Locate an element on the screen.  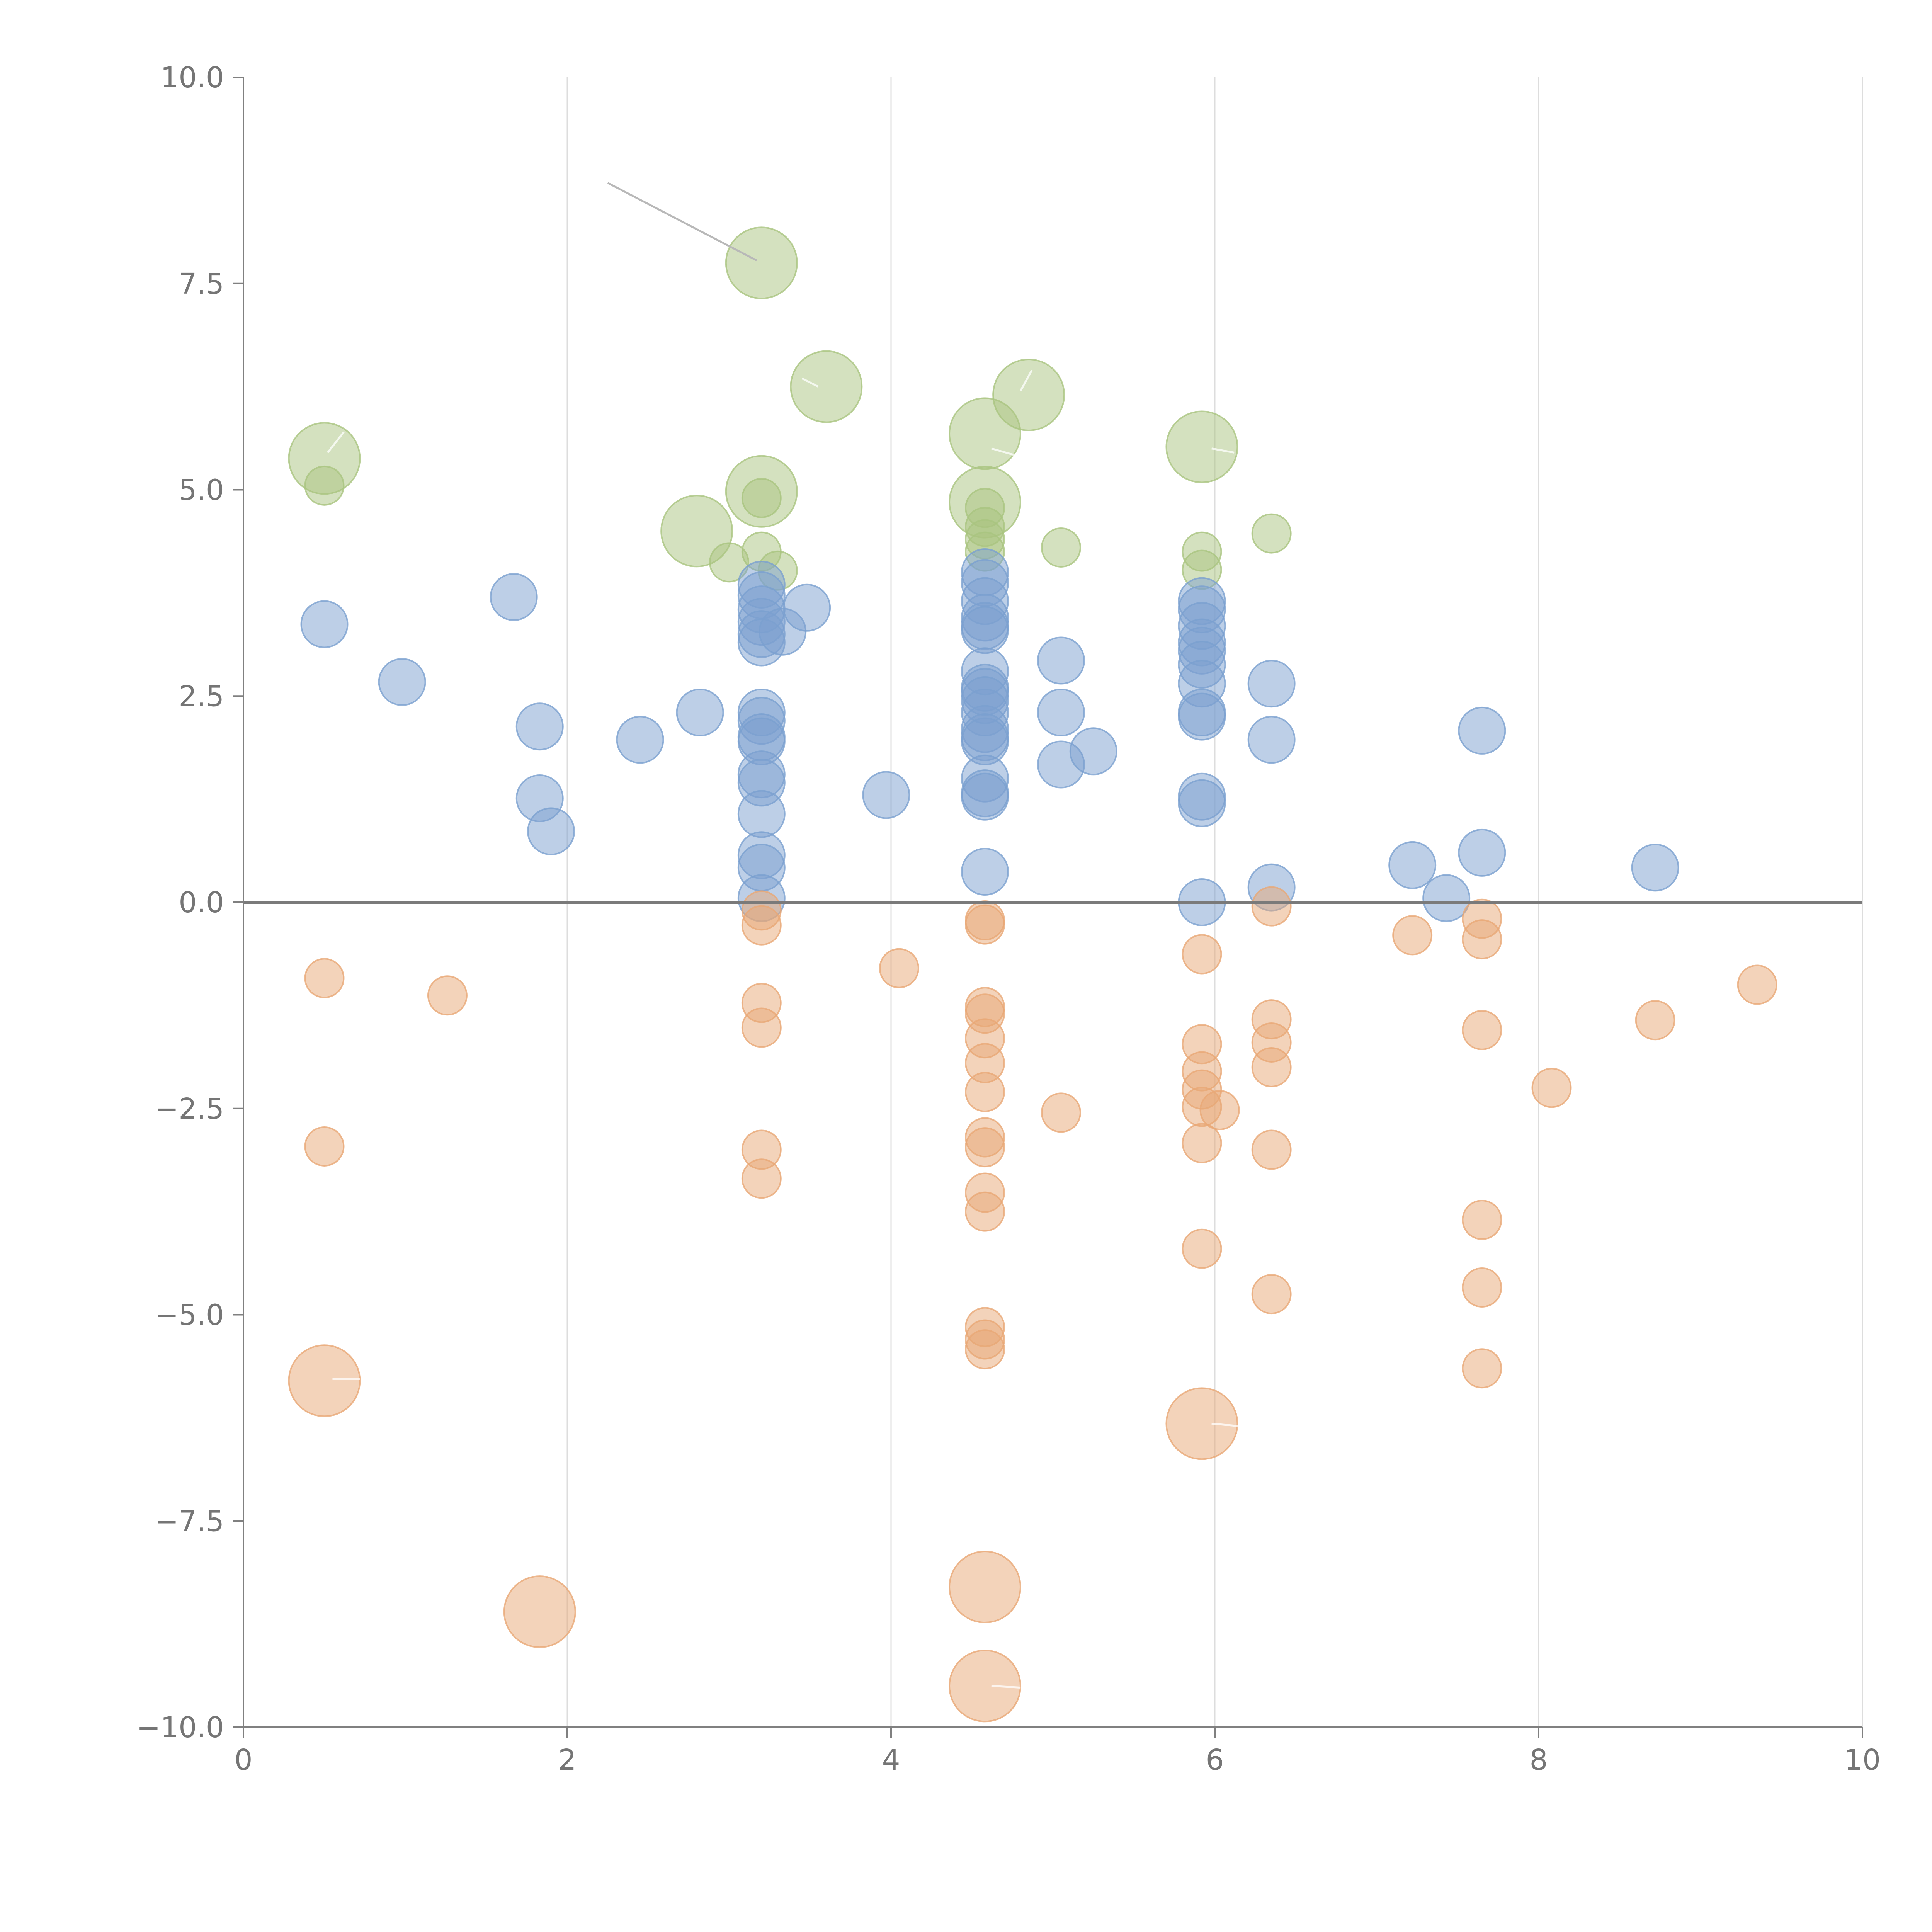
bubble-series2-point25 is located at coordinates (985, 1349).